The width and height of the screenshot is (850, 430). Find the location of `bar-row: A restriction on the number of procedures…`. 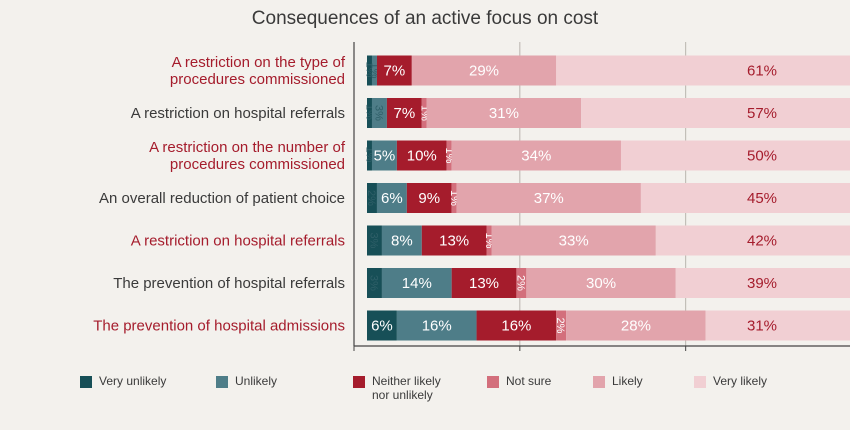

bar-row: A restriction on the number of procedures… is located at coordinates (499, 156).